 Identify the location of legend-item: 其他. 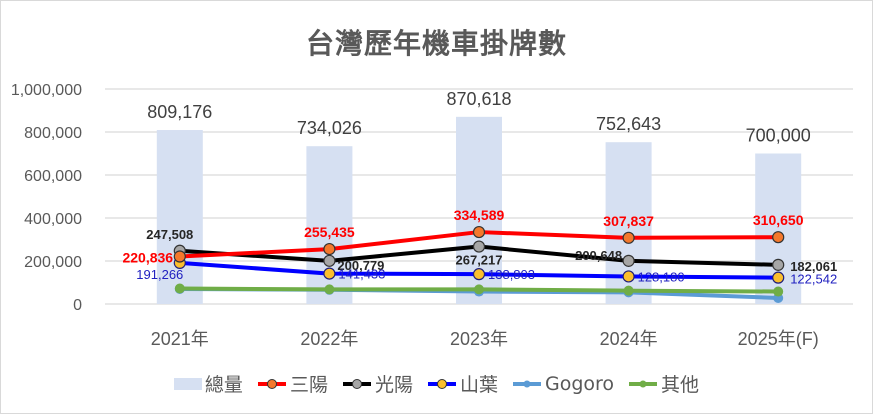
(663, 383).